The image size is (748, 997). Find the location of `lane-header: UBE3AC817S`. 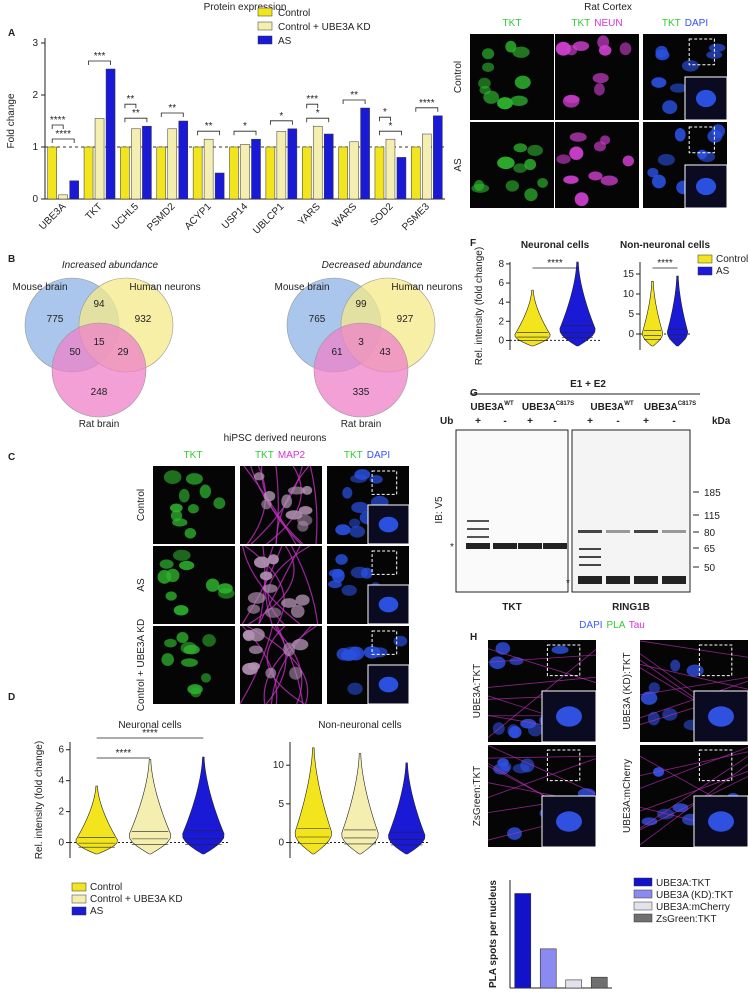

lane-header: UBE3AC817S is located at coordinates (670, 407).